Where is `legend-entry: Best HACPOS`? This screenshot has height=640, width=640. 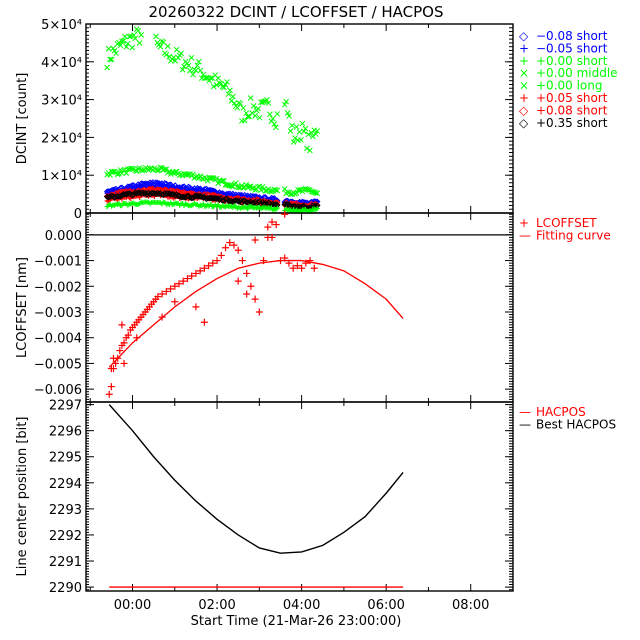
legend-entry: Best HACPOS is located at coordinates (576, 424).